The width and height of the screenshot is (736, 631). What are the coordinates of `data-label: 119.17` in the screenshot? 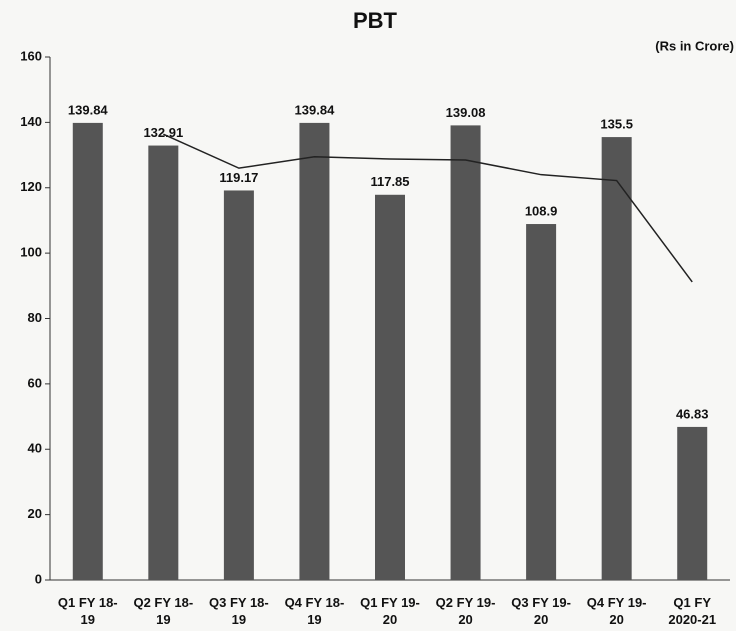 It's located at (238, 177).